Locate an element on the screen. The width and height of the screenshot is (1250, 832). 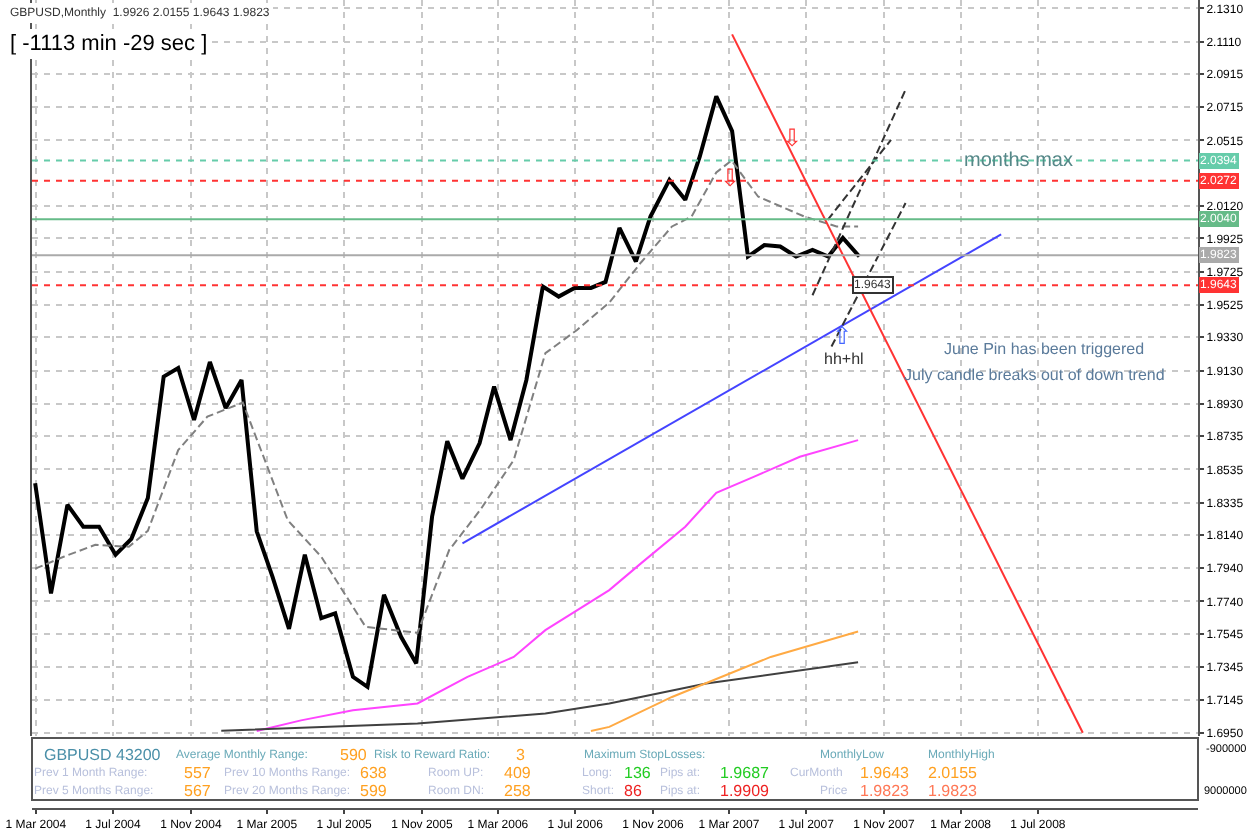
text: GBPUSD 43200 is located at coordinates (103, 755).